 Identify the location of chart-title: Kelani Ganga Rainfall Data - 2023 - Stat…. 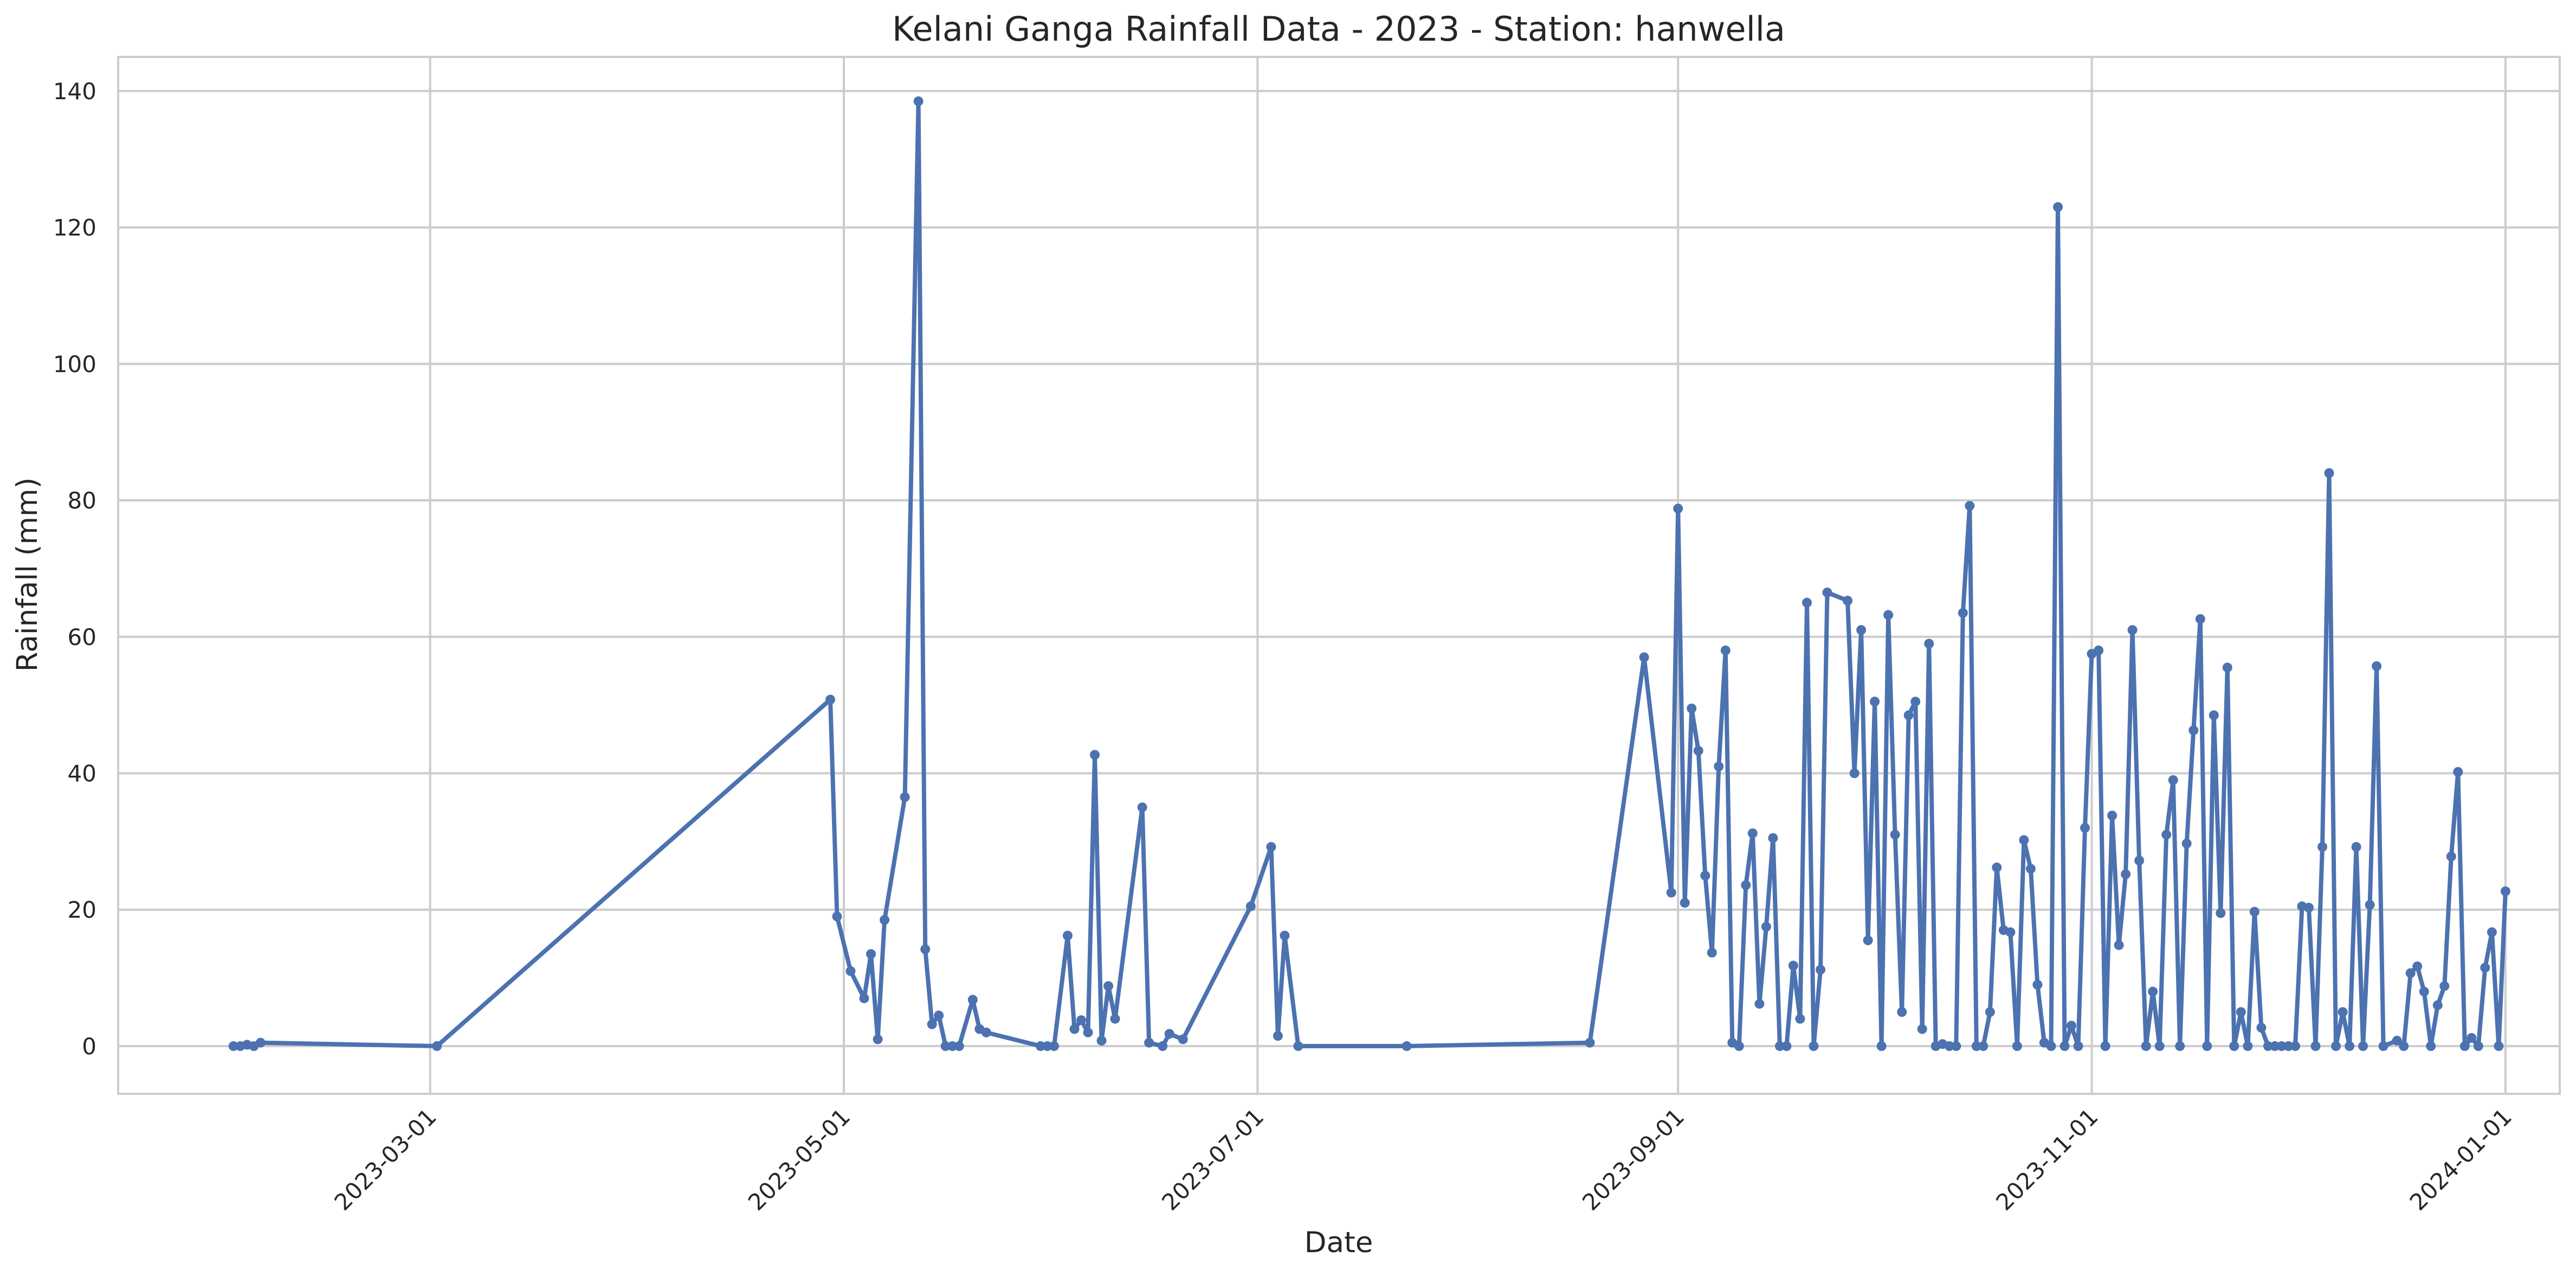
(1338, 29).